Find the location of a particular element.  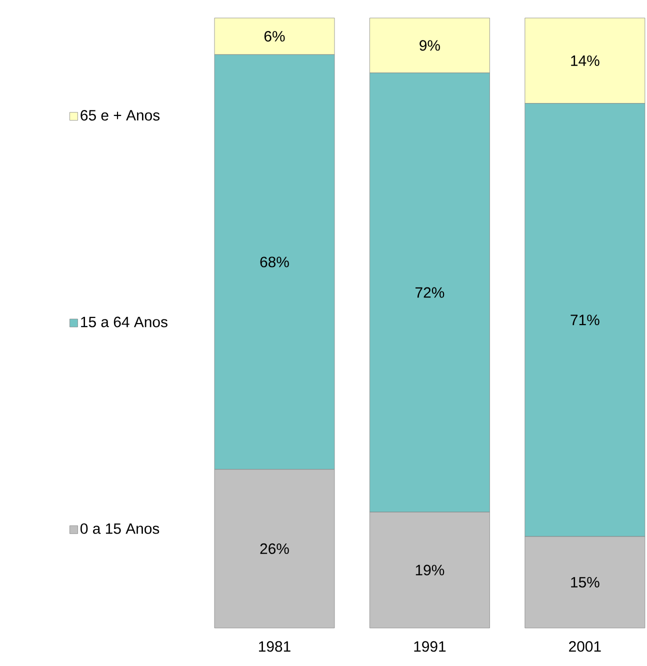

data-label: 9% is located at coordinates (430, 45).